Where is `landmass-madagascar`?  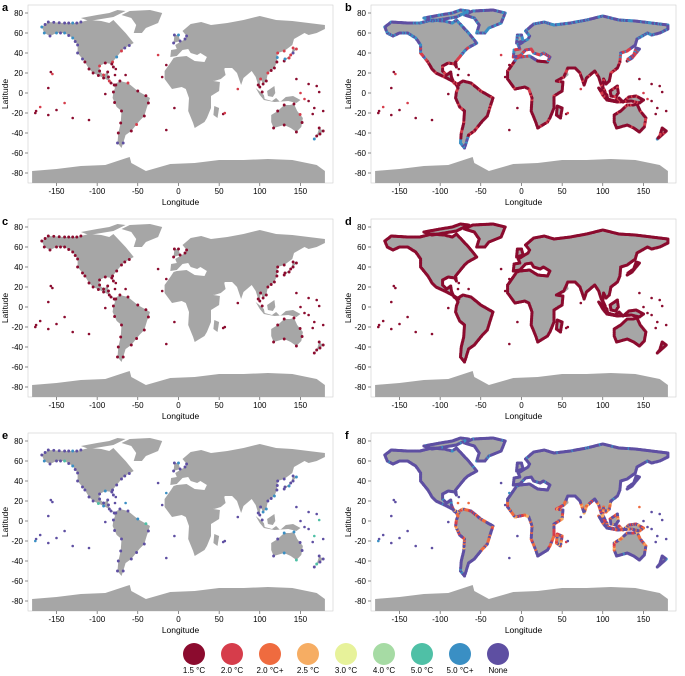
landmass-madagascar is located at coordinates (216, 540).